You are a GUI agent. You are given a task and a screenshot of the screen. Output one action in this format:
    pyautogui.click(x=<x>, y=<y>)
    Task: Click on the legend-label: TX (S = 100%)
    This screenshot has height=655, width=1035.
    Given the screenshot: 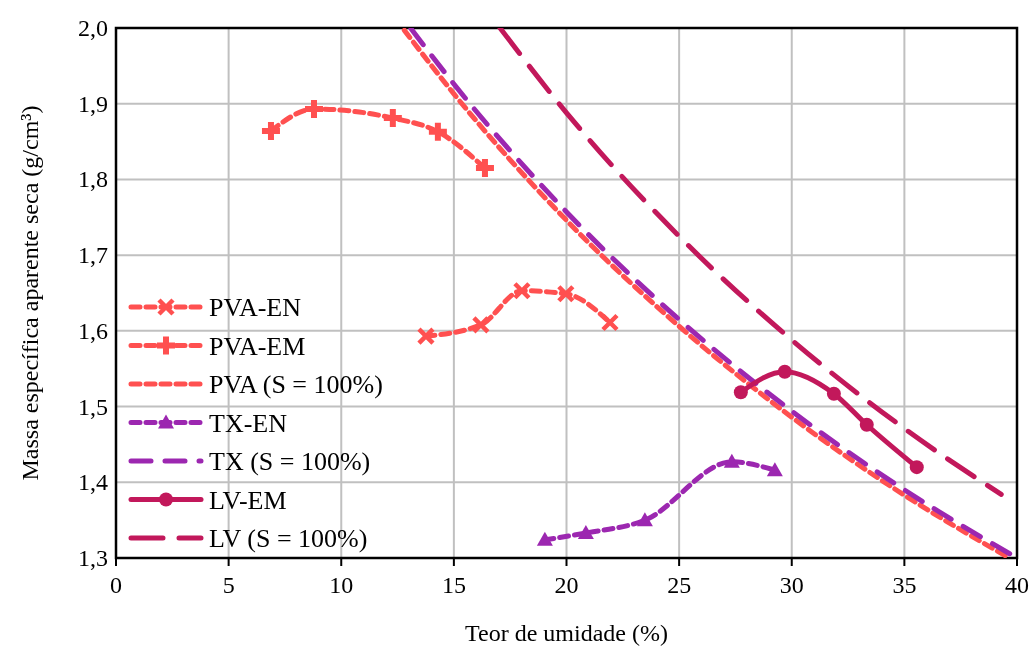 What is the action you would take?
    pyautogui.click(x=290, y=461)
    